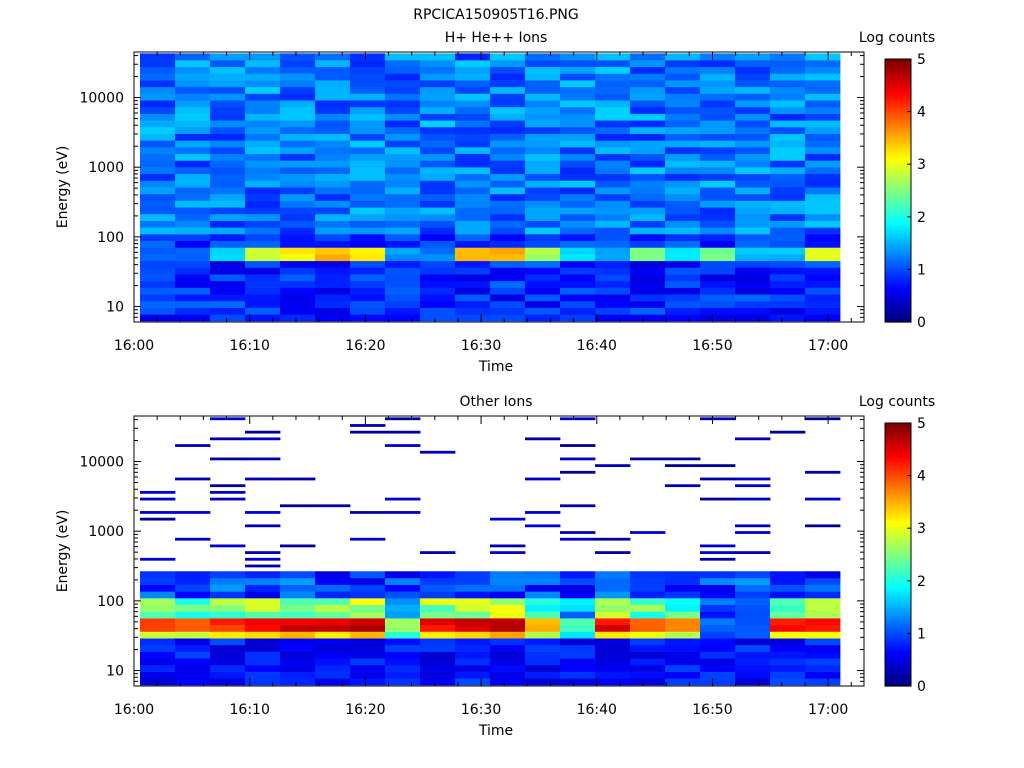 The height and width of the screenshot is (768, 1024). I want to click on colorbar-label: Log counts, so click(897, 38).